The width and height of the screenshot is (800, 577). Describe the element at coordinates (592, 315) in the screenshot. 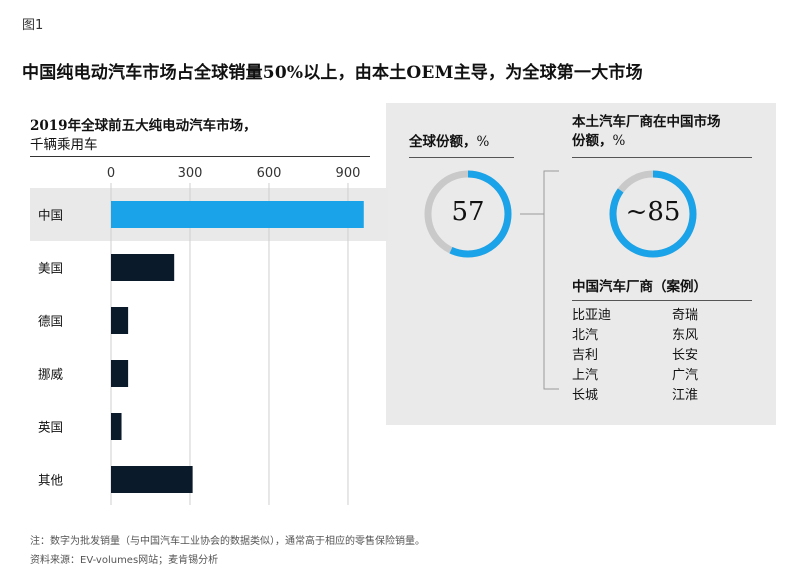

I see `oem-item-0: 比亚迪` at that location.